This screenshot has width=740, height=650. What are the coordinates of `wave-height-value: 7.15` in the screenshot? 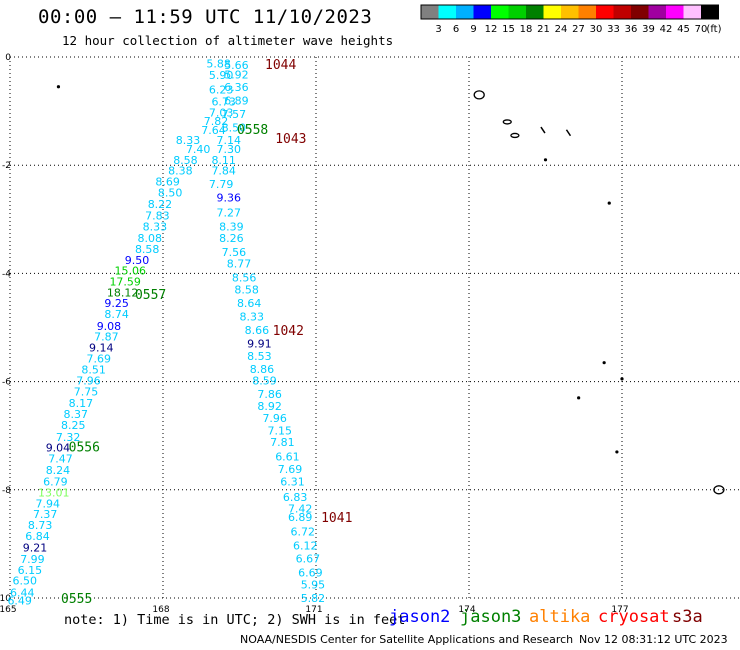 It's located at (280, 430).